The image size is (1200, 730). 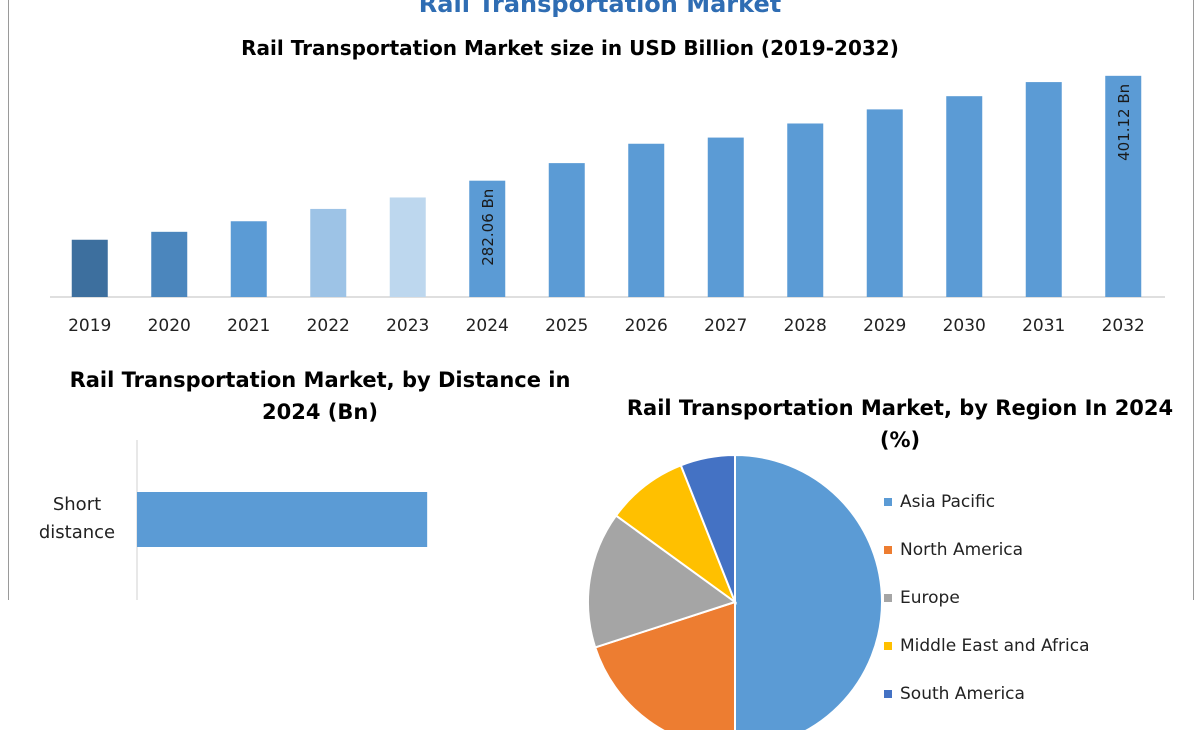 I want to click on legend-item-middle-east-and-africa: Middle East and Africa, so click(x=987, y=646).